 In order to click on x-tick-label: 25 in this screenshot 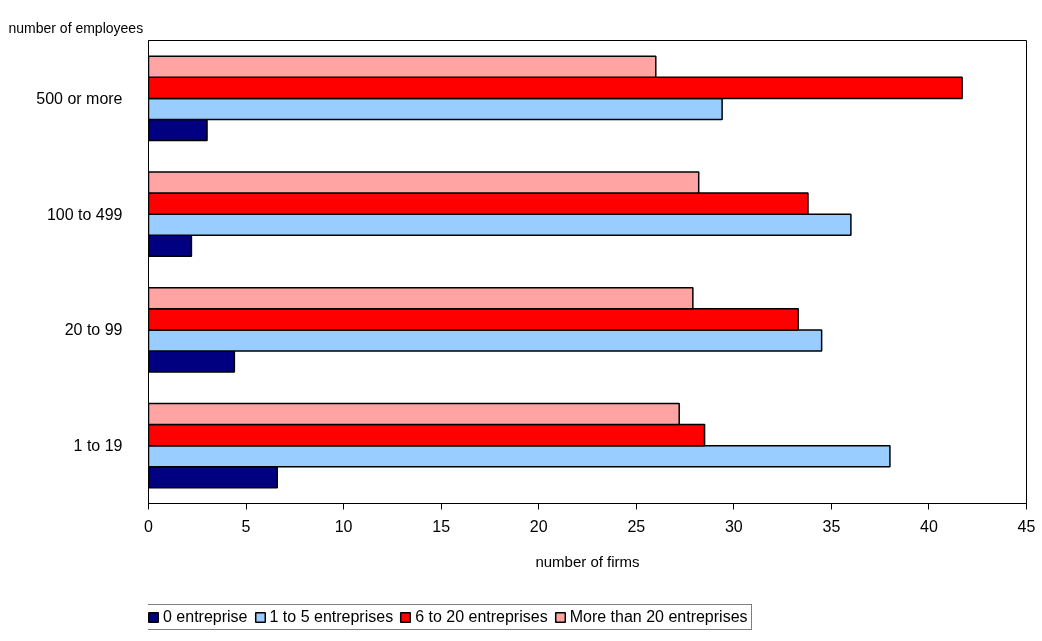, I will do `click(636, 526)`.